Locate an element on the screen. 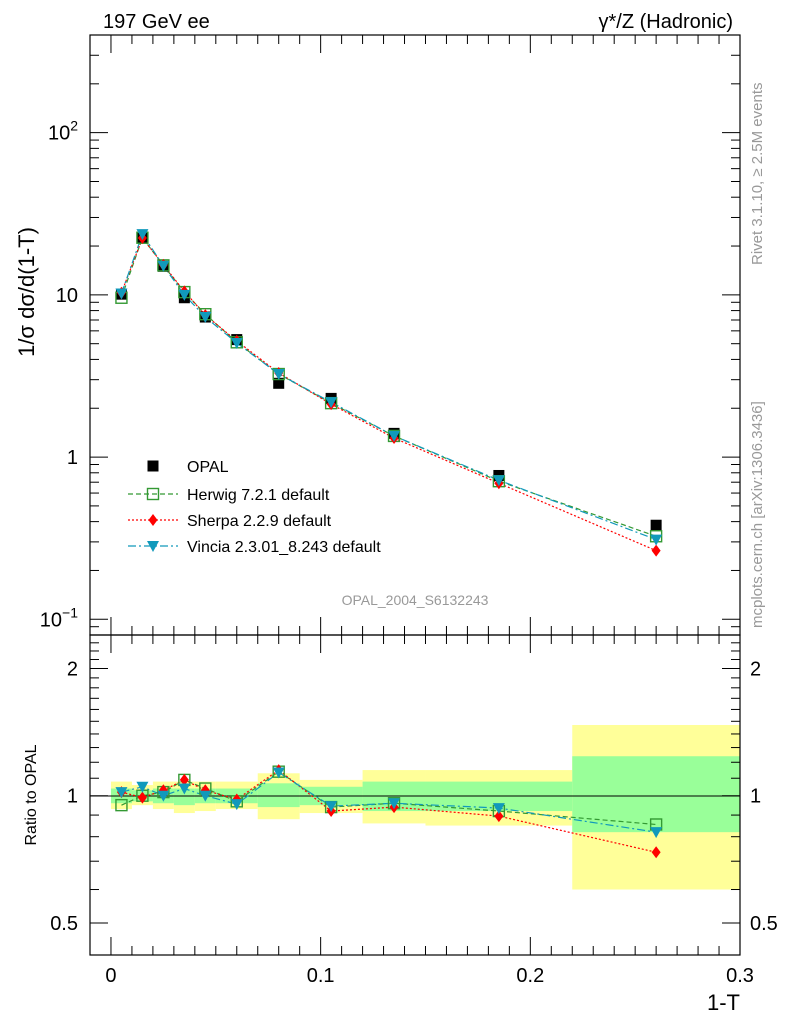 Image resolution: width=786 pixels, height=1024 pixels. ratio-uncertainty-bands is located at coordinates (425, 807).